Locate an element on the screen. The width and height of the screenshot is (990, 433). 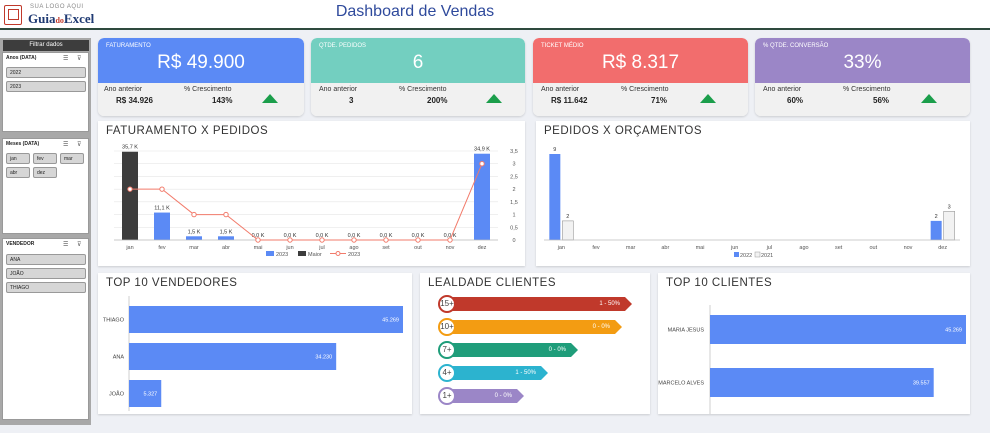
slicer-item-2022: 2022 is located at coordinates (46, 72).